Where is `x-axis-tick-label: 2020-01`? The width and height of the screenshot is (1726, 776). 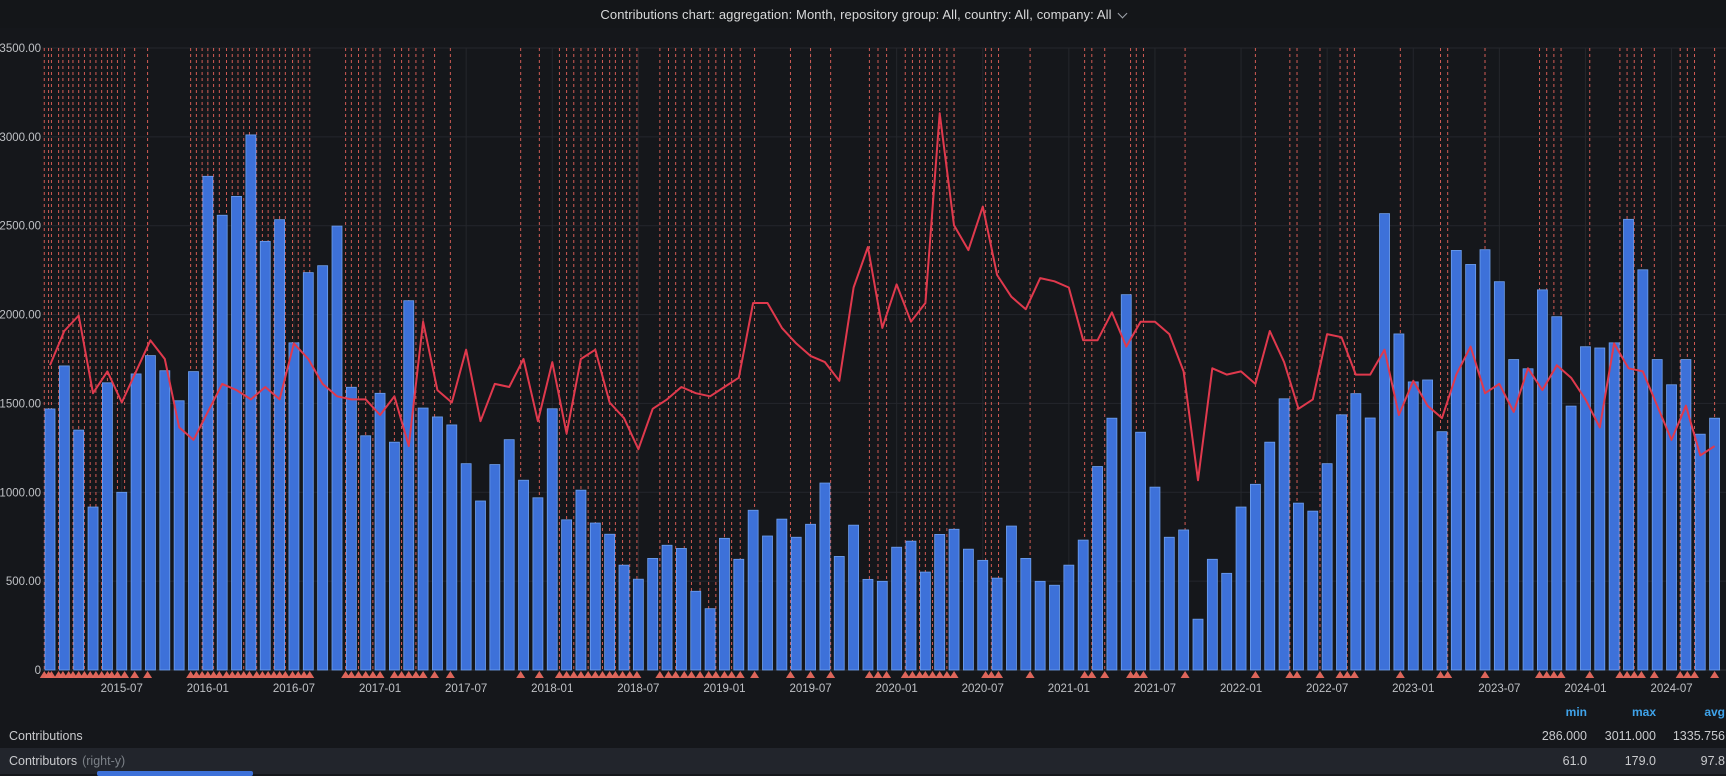 x-axis-tick-label: 2020-01 is located at coordinates (897, 689).